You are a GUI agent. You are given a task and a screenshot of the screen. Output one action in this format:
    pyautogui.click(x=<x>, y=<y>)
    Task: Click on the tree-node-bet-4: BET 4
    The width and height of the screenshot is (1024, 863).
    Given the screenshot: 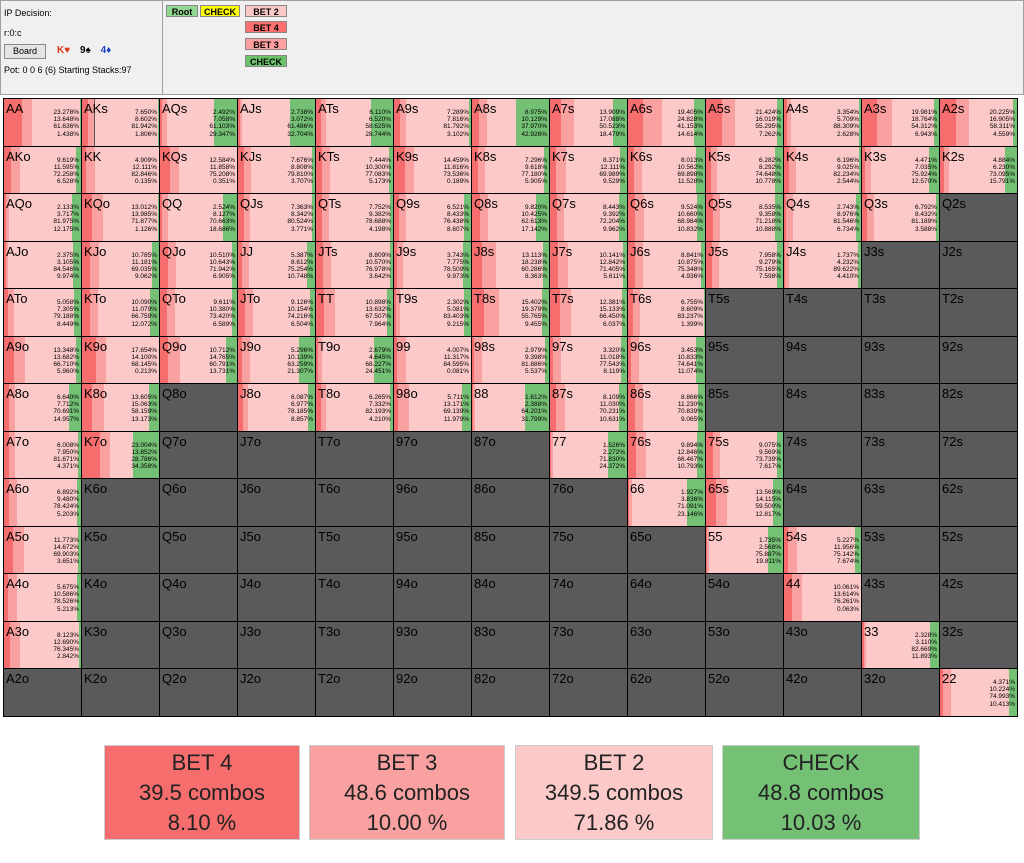 What is the action you would take?
    pyautogui.click(x=266, y=27)
    